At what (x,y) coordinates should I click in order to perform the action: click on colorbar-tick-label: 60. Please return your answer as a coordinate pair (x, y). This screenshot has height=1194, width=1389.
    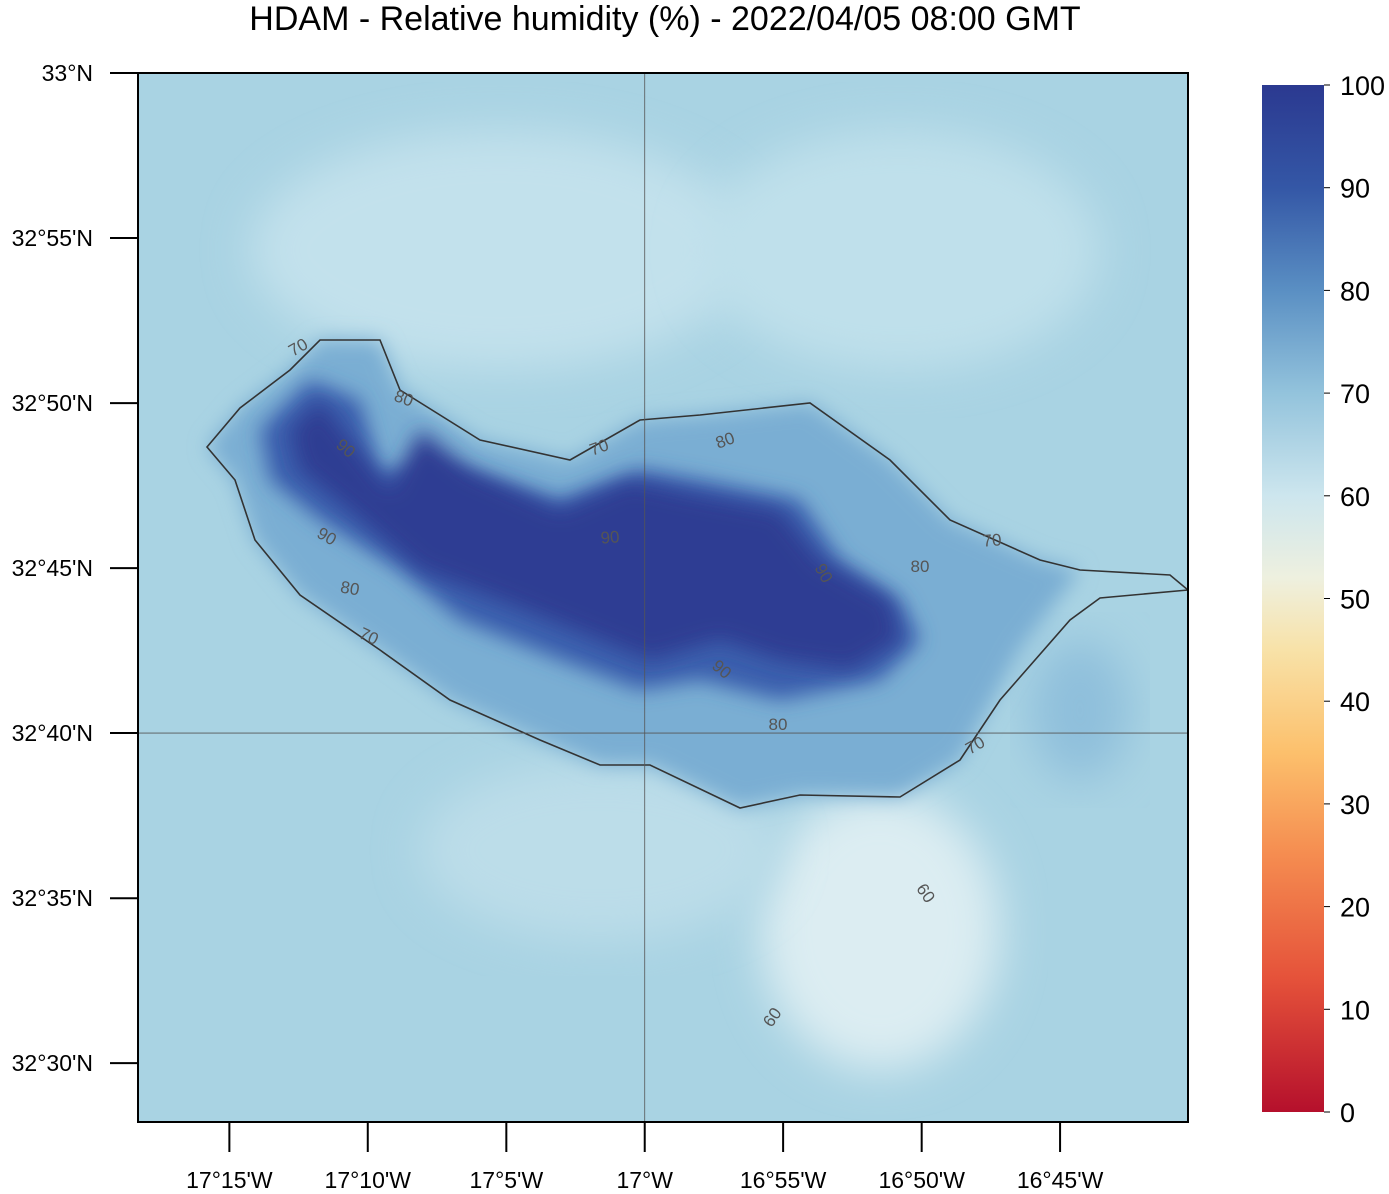
    Looking at the image, I should click on (1355, 497).